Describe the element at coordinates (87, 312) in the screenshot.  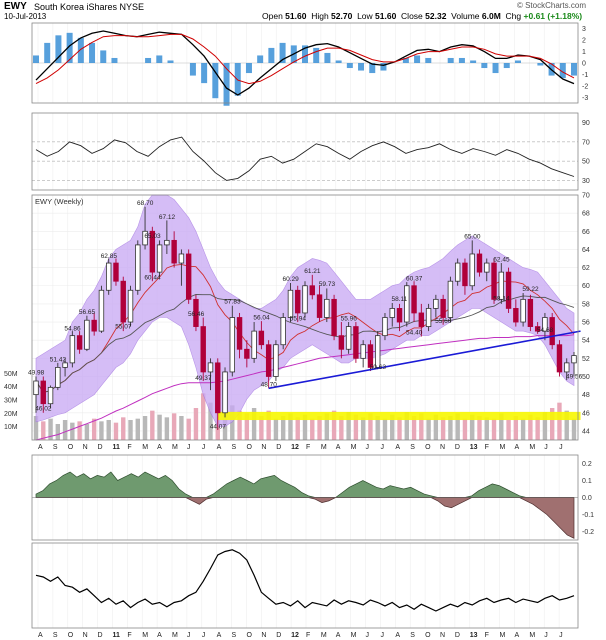
I see `price-annotation-label: 56.65` at that location.